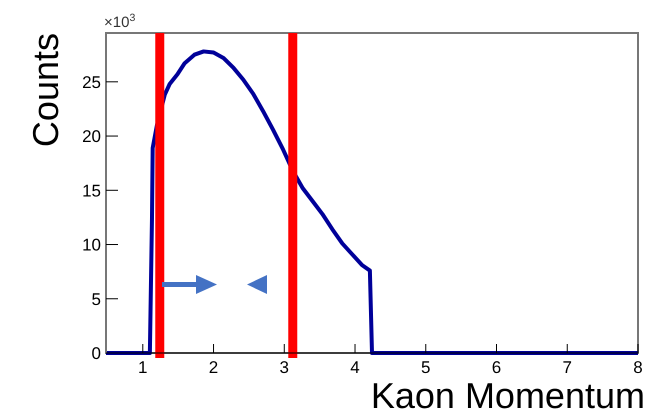 This screenshot has width=648, height=413. Describe the element at coordinates (355, 367) in the screenshot. I see `x-tick-label: 4` at that location.